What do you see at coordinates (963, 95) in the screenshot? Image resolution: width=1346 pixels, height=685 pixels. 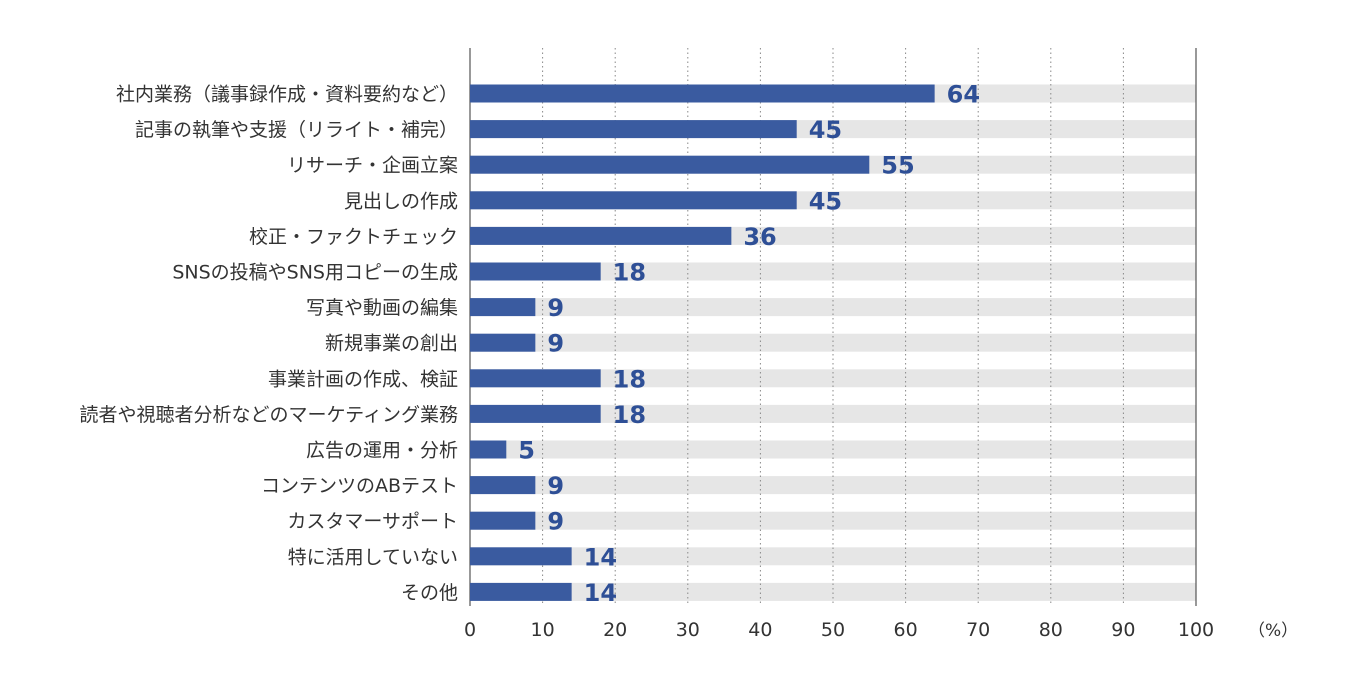 I see `bar-value-label: 64` at bounding box center [963, 95].